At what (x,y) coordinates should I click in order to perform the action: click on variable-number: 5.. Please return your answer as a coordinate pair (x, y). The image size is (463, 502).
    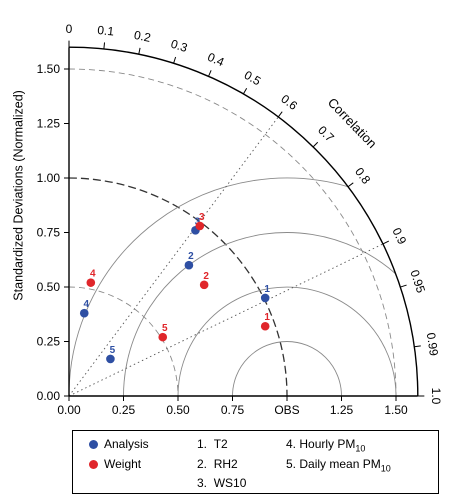
    Looking at the image, I should click on (291, 464).